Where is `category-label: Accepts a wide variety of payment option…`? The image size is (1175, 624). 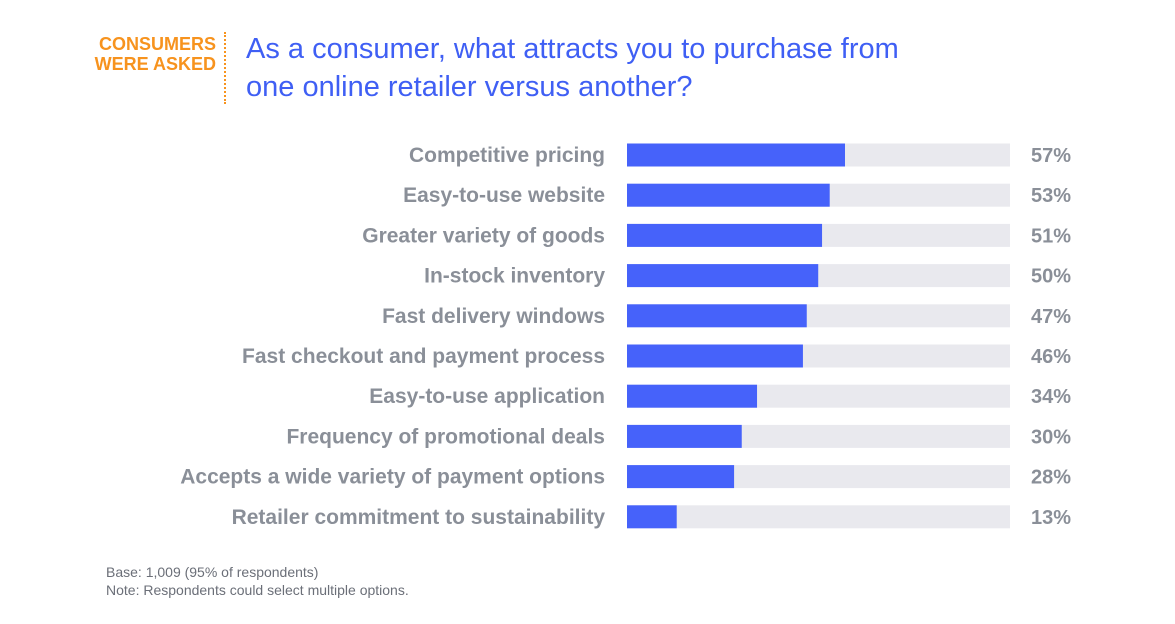 category-label: Accepts a wide variety of payment option… is located at coordinates (392, 477).